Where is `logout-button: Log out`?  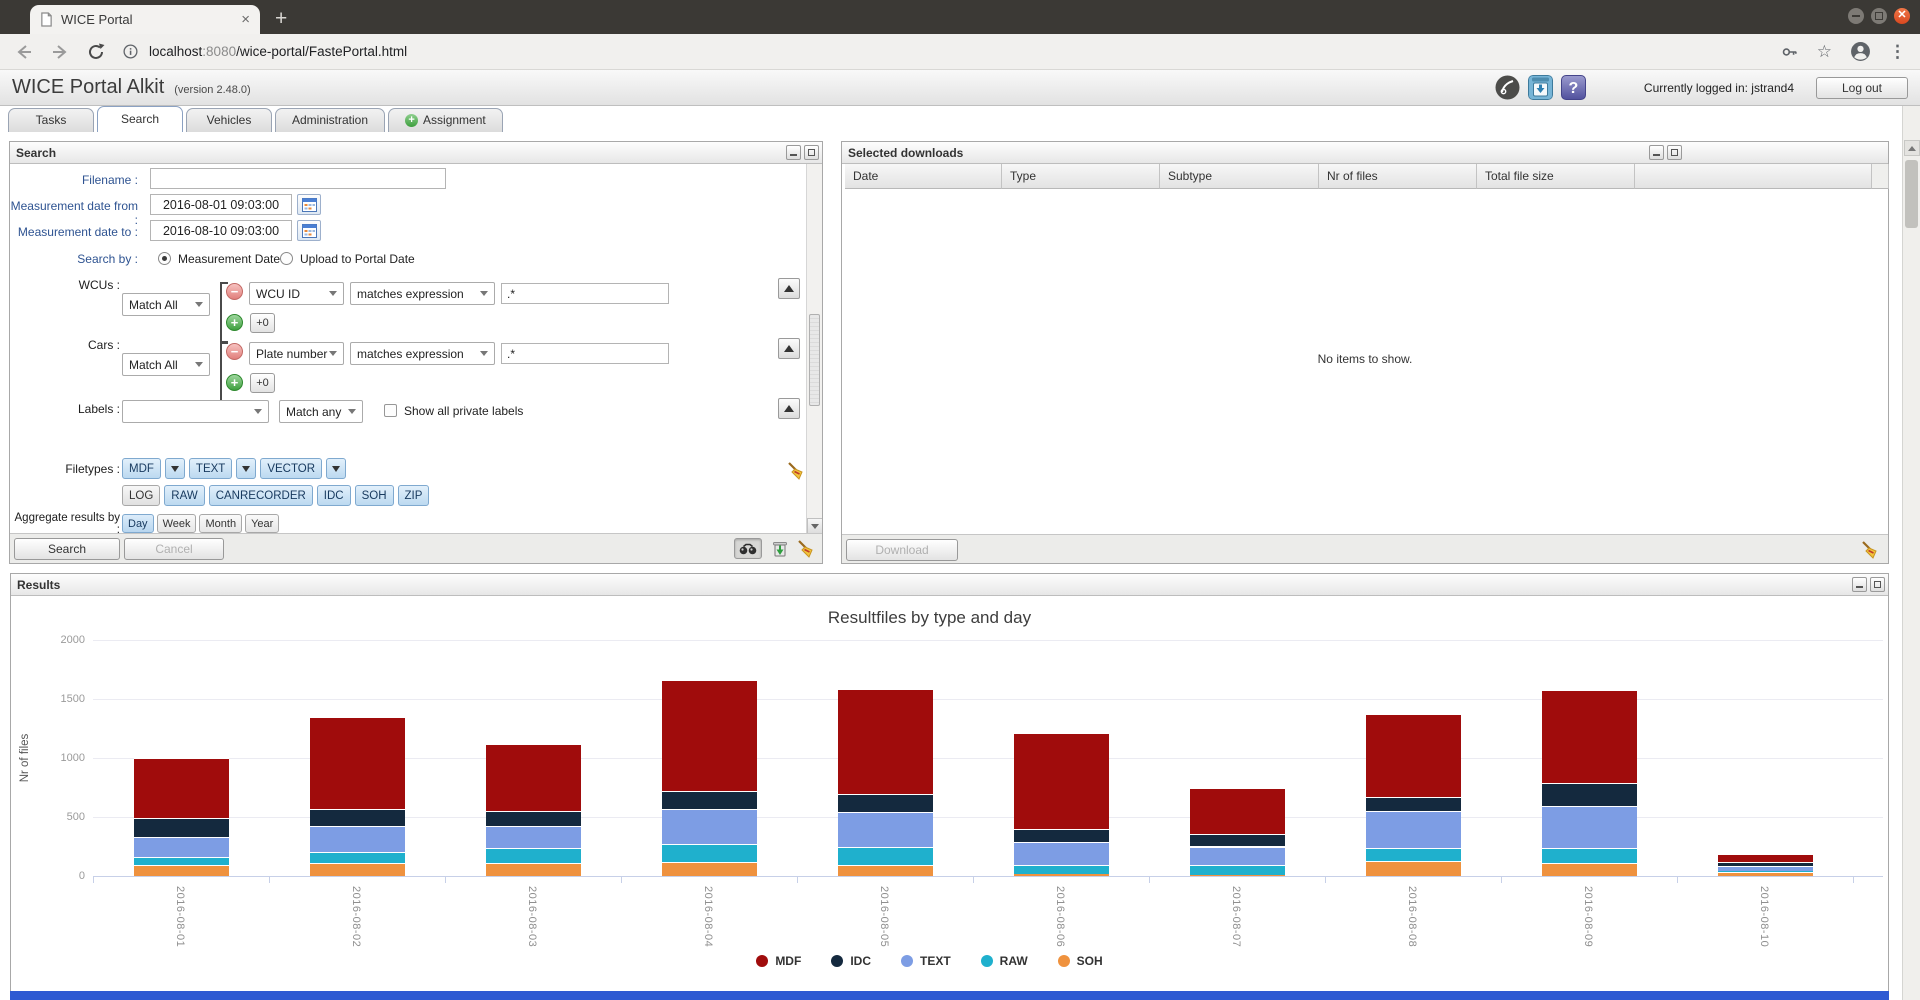
logout-button: Log out is located at coordinates (1862, 87).